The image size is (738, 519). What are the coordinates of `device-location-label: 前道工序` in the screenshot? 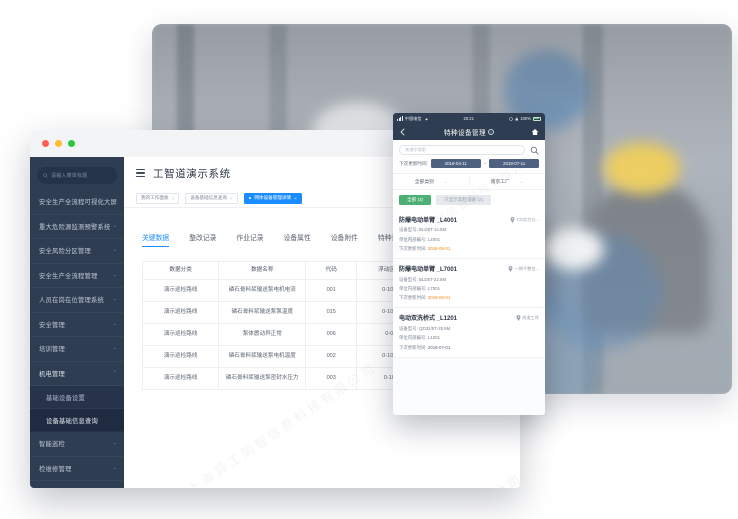 It's located at (530, 317).